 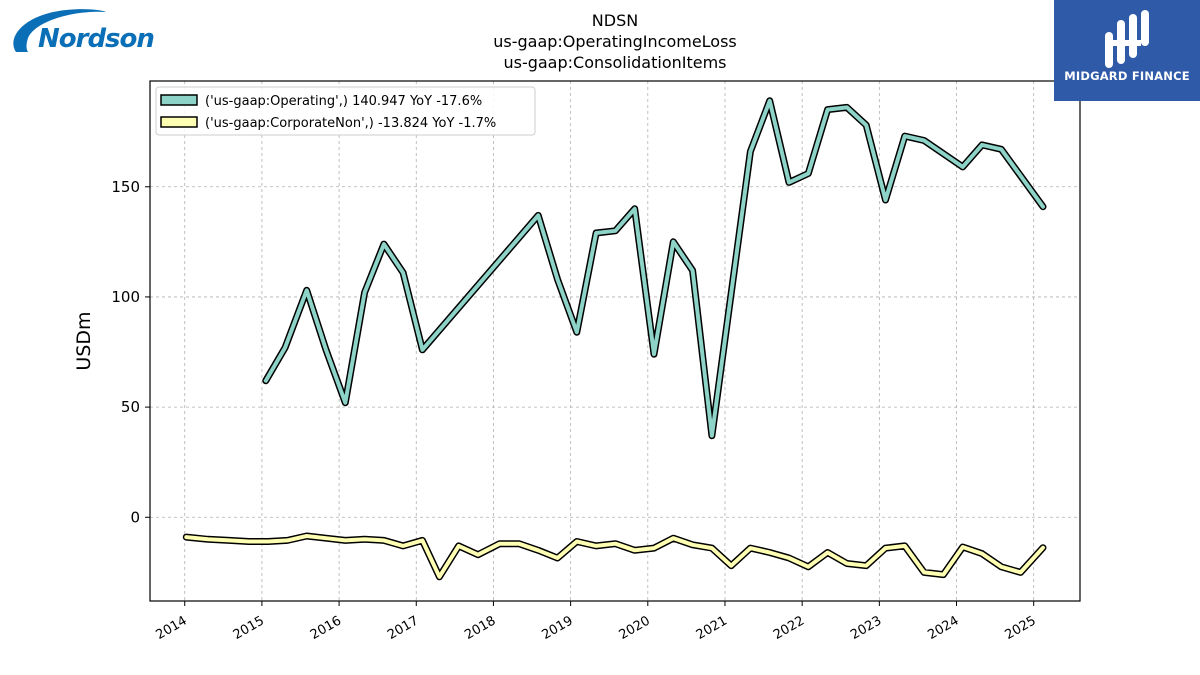 I want to click on x-tick-label: 2017, so click(x=403, y=628).